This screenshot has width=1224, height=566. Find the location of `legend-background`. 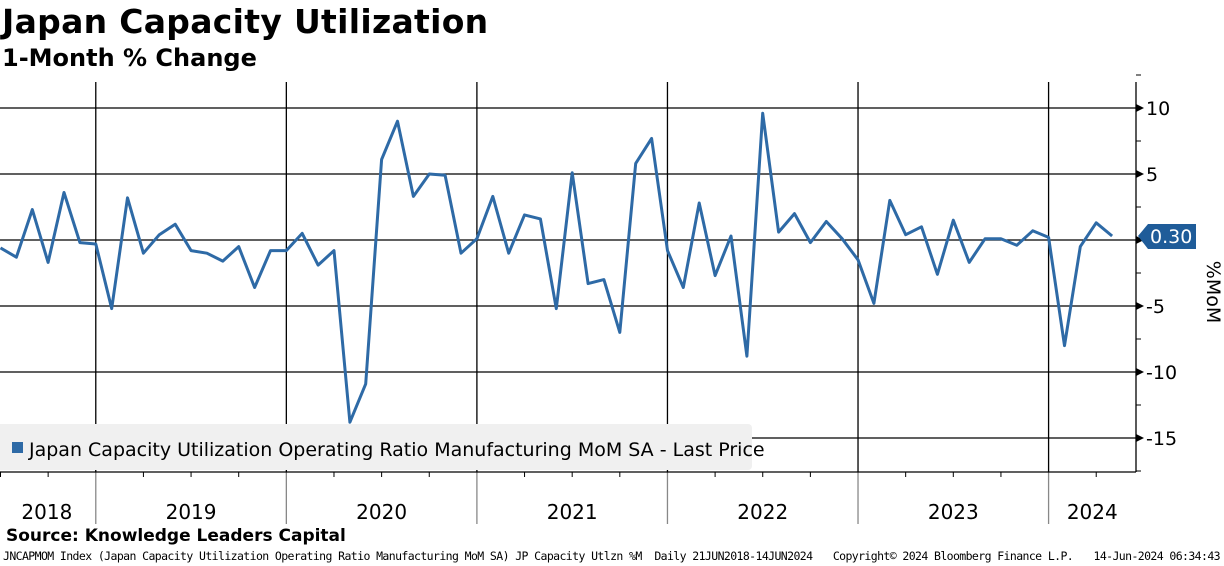

legend-background is located at coordinates (376, 447).